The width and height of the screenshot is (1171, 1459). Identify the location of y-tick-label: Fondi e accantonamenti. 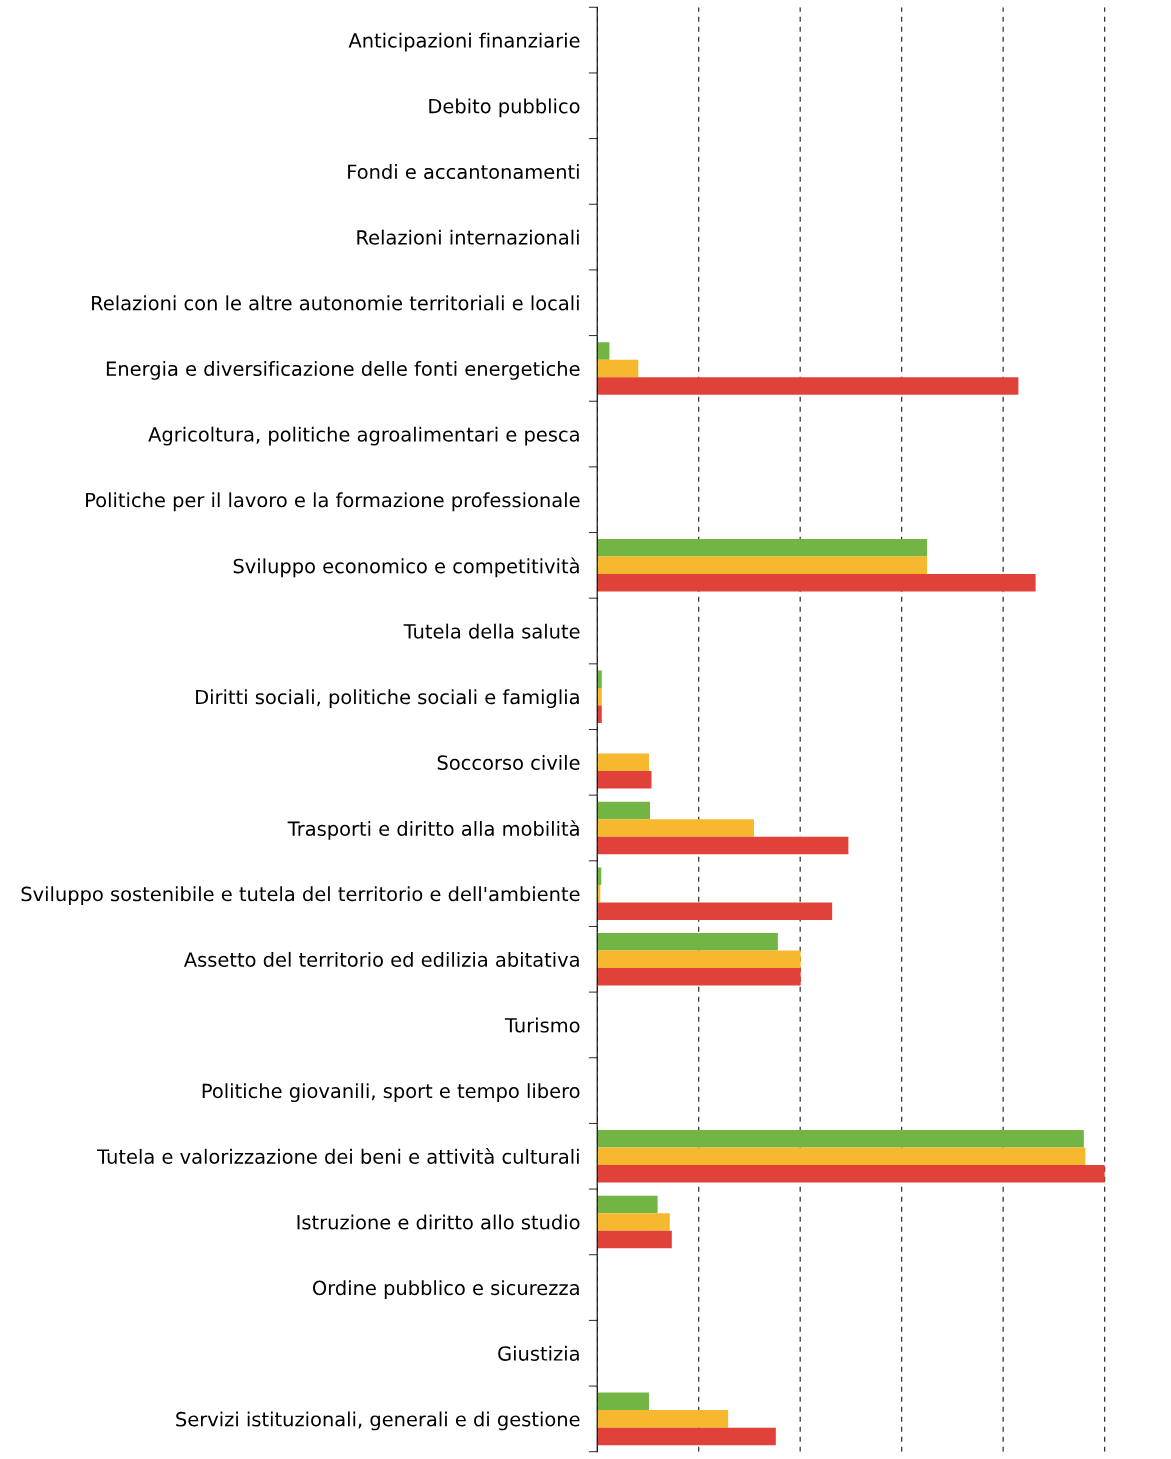
(463, 172).